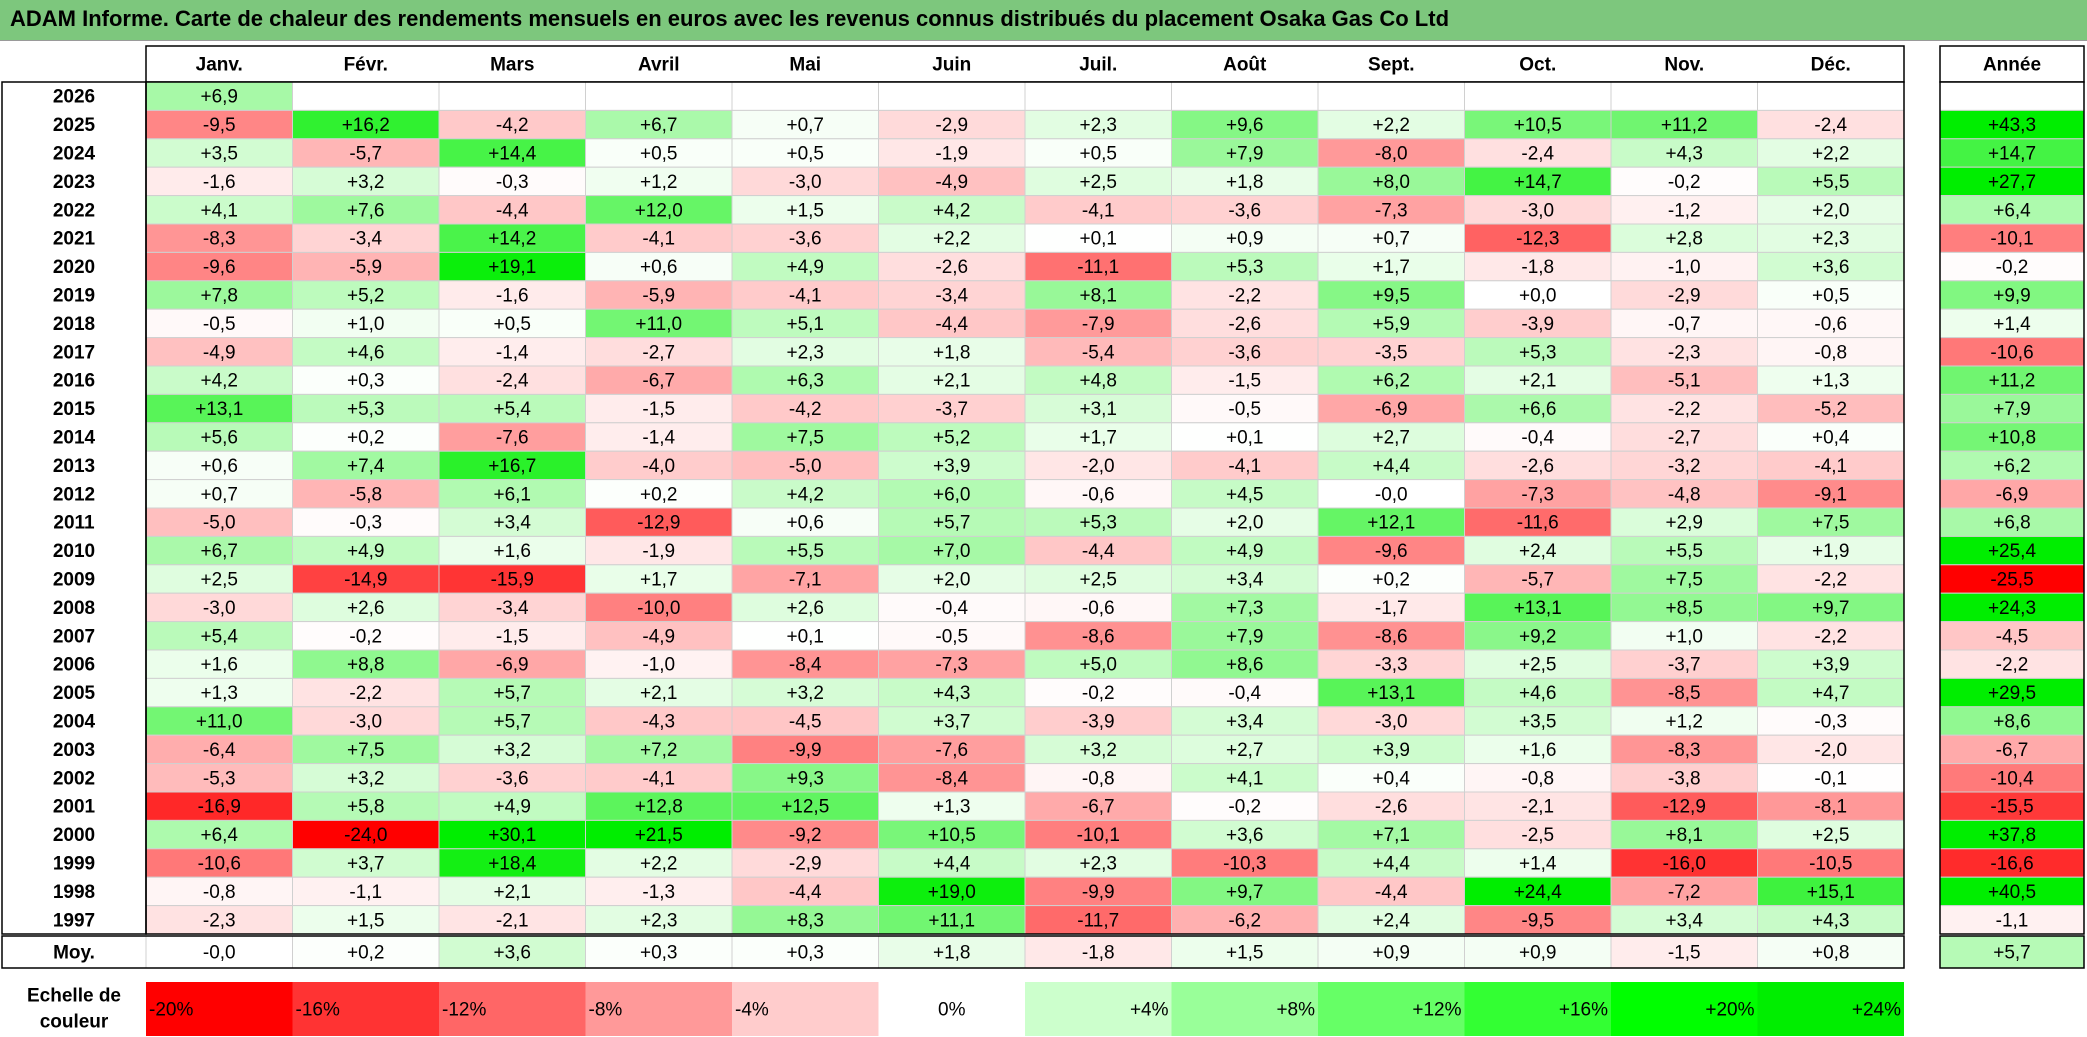 The width and height of the screenshot is (2087, 1037). Describe the element at coordinates (366, 665) in the screenshot. I see `cell-value: +8,8` at that location.